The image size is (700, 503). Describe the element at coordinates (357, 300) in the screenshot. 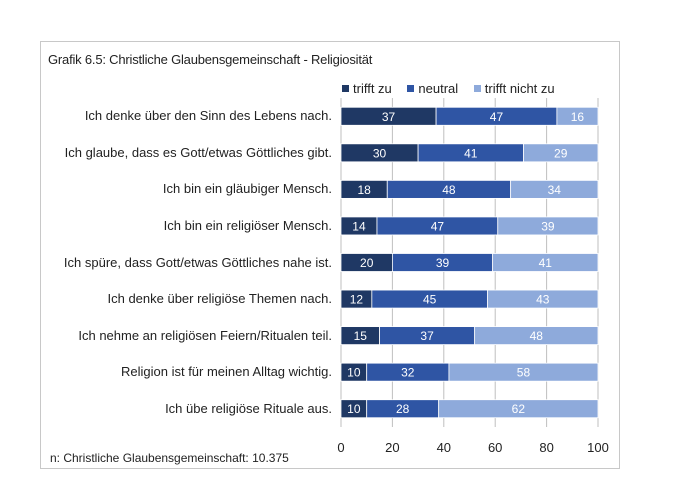

I see `bar-label-5-0: 12` at that location.